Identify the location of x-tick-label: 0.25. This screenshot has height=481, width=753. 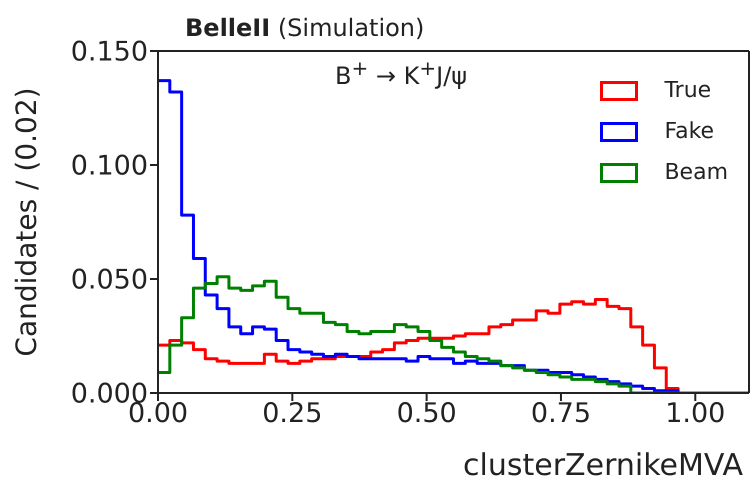
(292, 414).